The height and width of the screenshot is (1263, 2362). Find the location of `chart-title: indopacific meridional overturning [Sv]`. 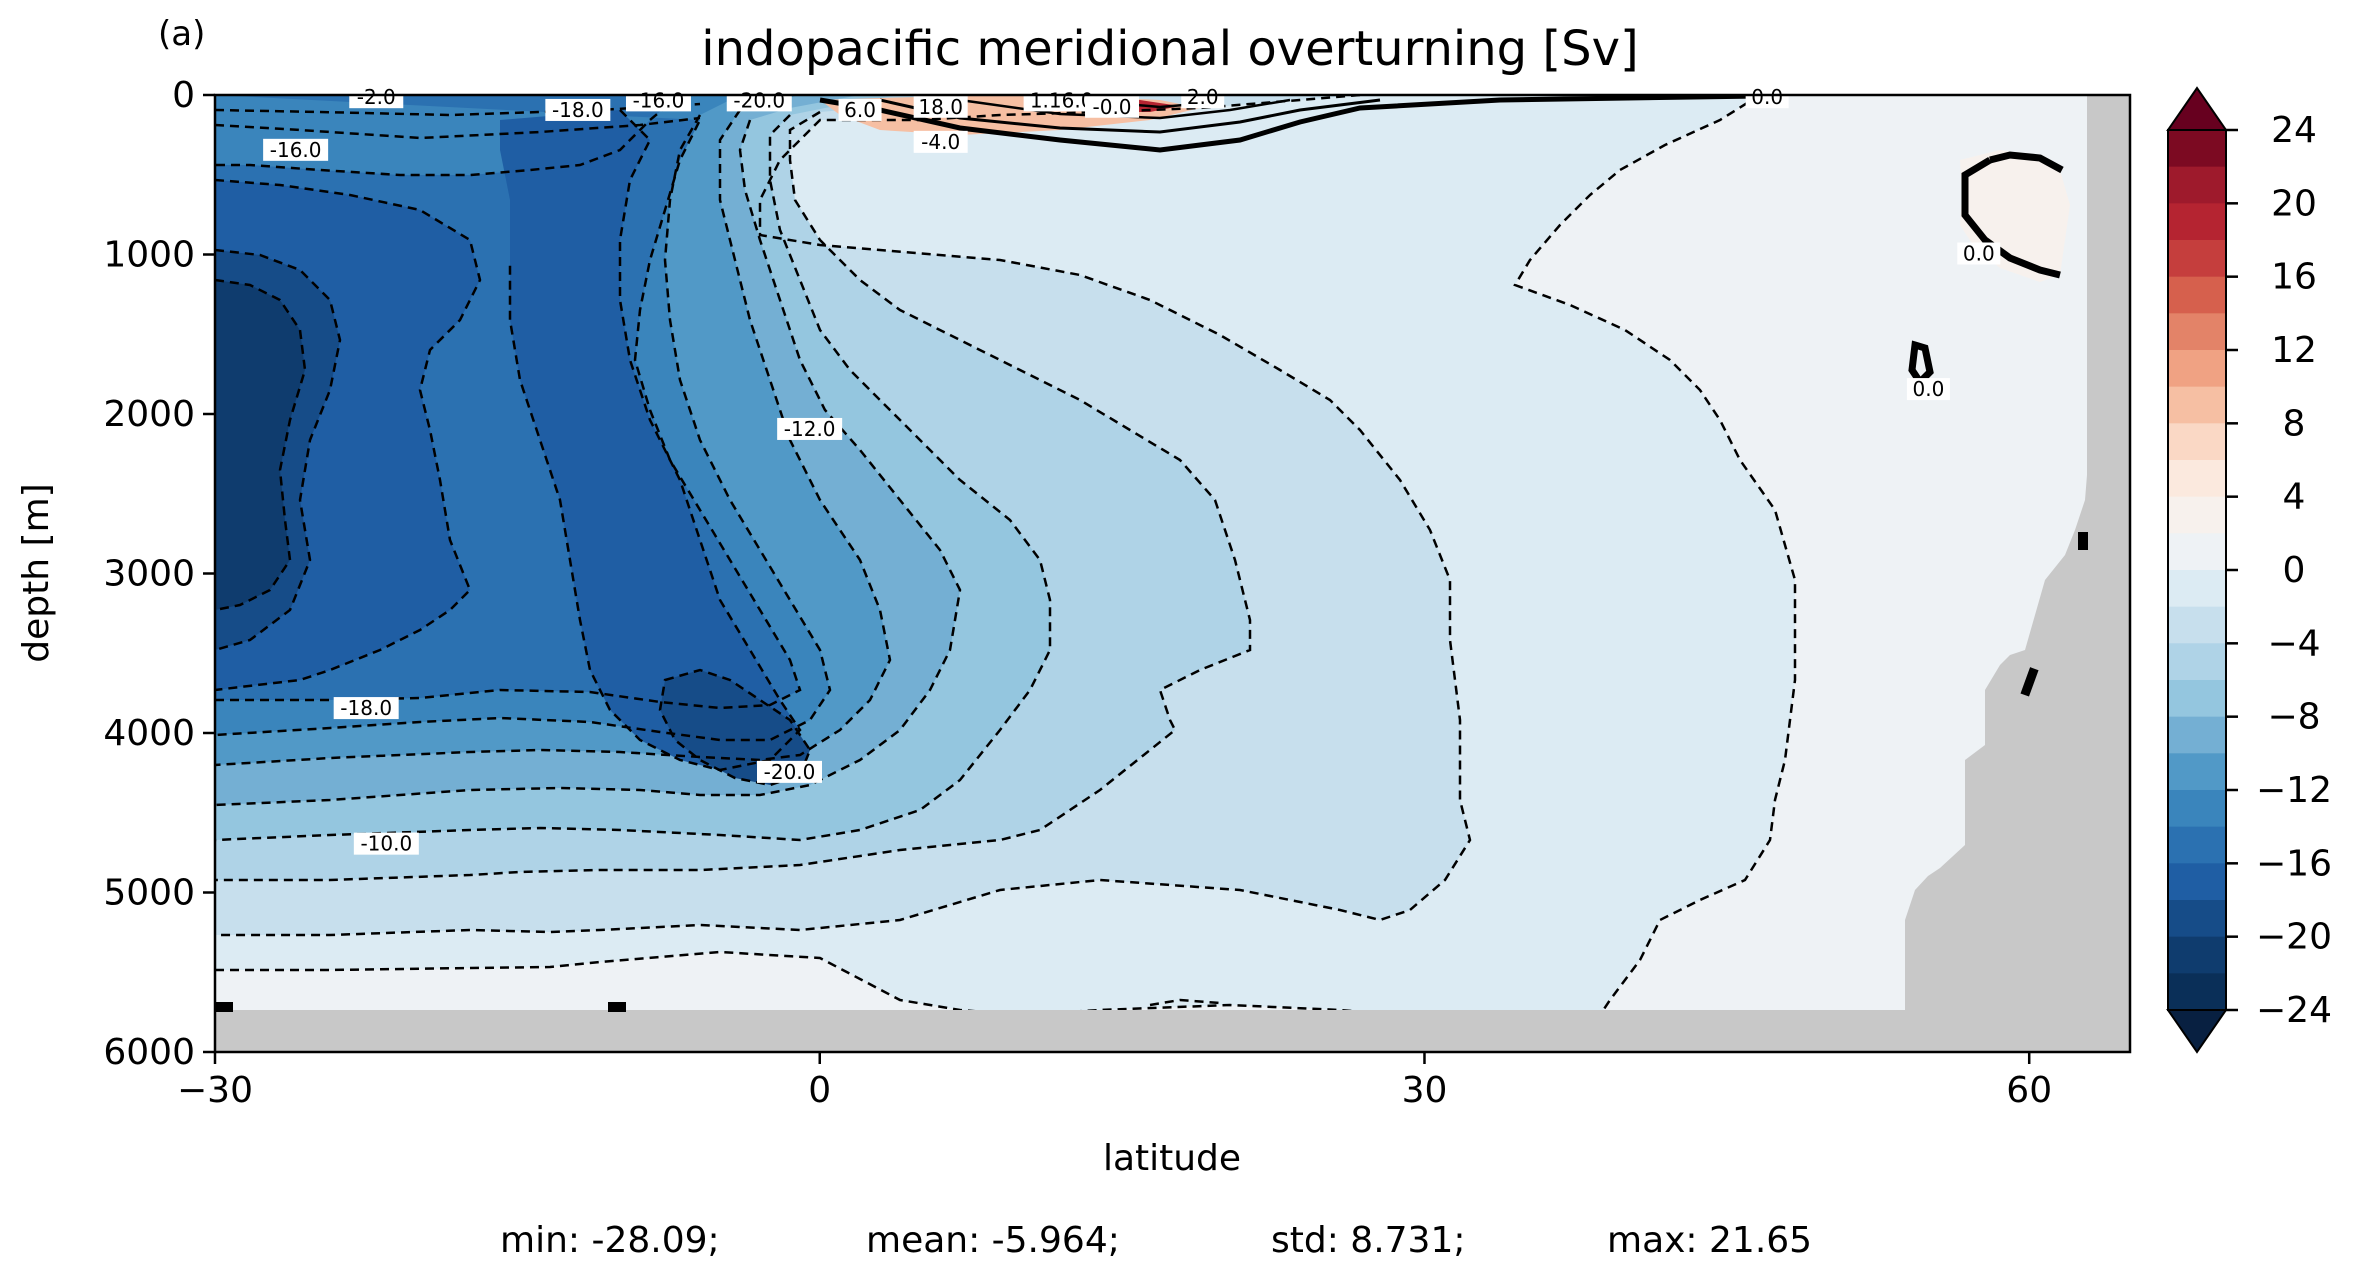

chart-title: indopacific meridional overturning [Sv] is located at coordinates (1169, 49).